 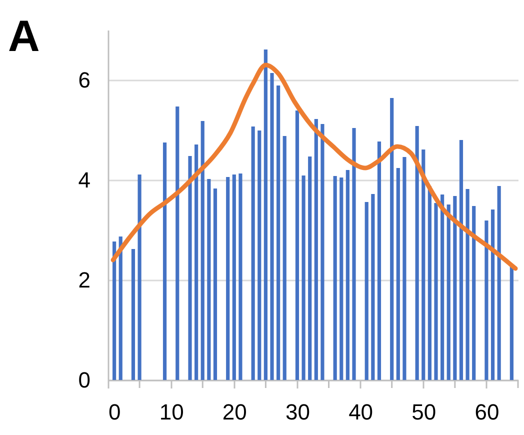 I want to click on y-tick-label: 6, so click(x=84, y=80).